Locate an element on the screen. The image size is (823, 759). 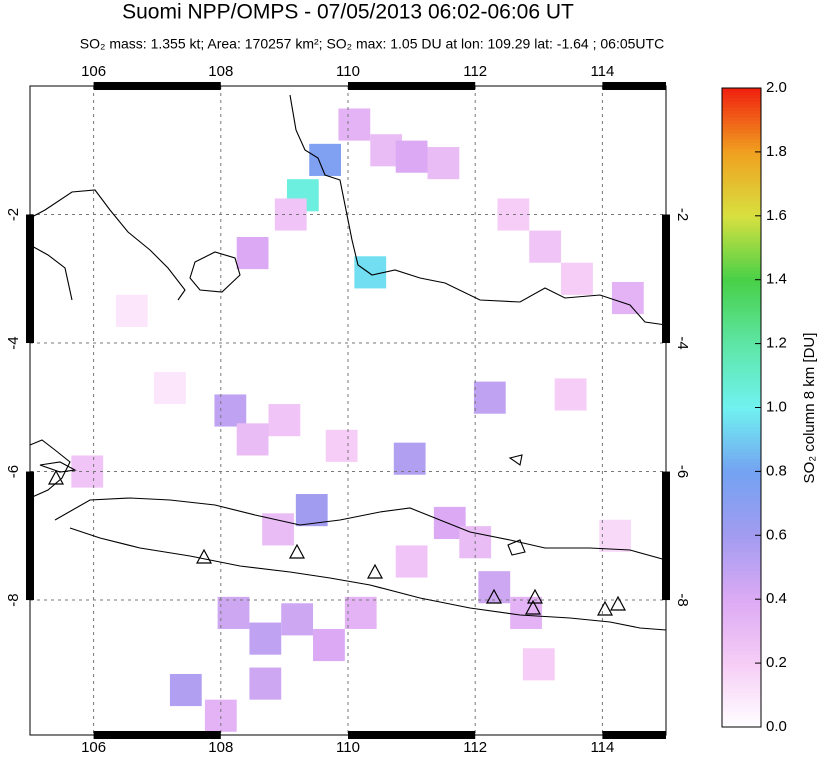
x-tick-label: 108 is located at coordinates (220, 747).